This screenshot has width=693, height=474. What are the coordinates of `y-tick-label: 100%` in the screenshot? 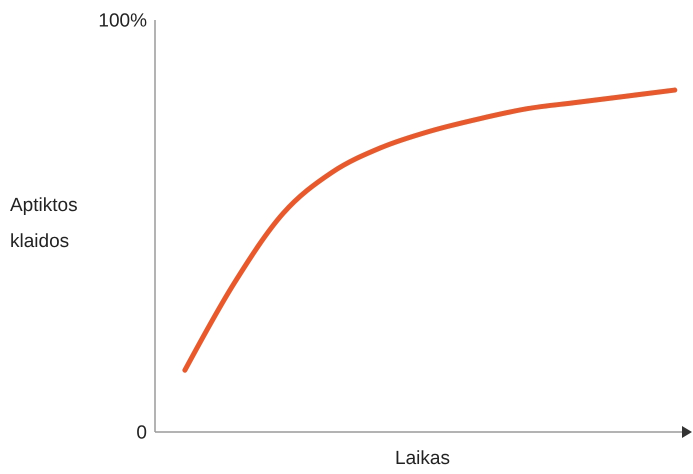 It's located at (123, 21).